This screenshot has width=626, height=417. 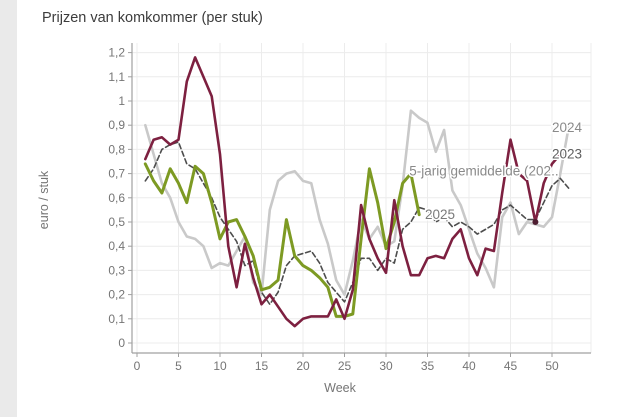 I want to click on series-end-label: 2024, so click(x=567, y=127).